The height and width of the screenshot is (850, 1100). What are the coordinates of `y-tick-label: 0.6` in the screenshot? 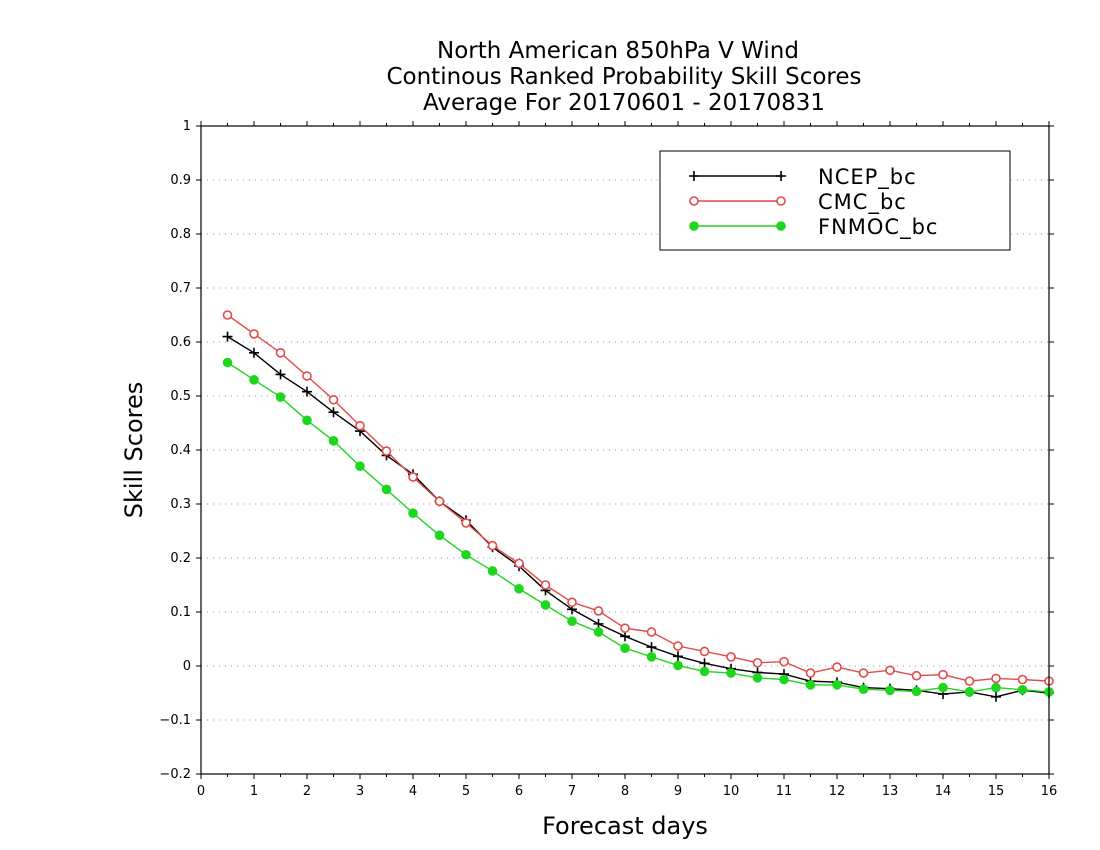 It's located at (180, 342).